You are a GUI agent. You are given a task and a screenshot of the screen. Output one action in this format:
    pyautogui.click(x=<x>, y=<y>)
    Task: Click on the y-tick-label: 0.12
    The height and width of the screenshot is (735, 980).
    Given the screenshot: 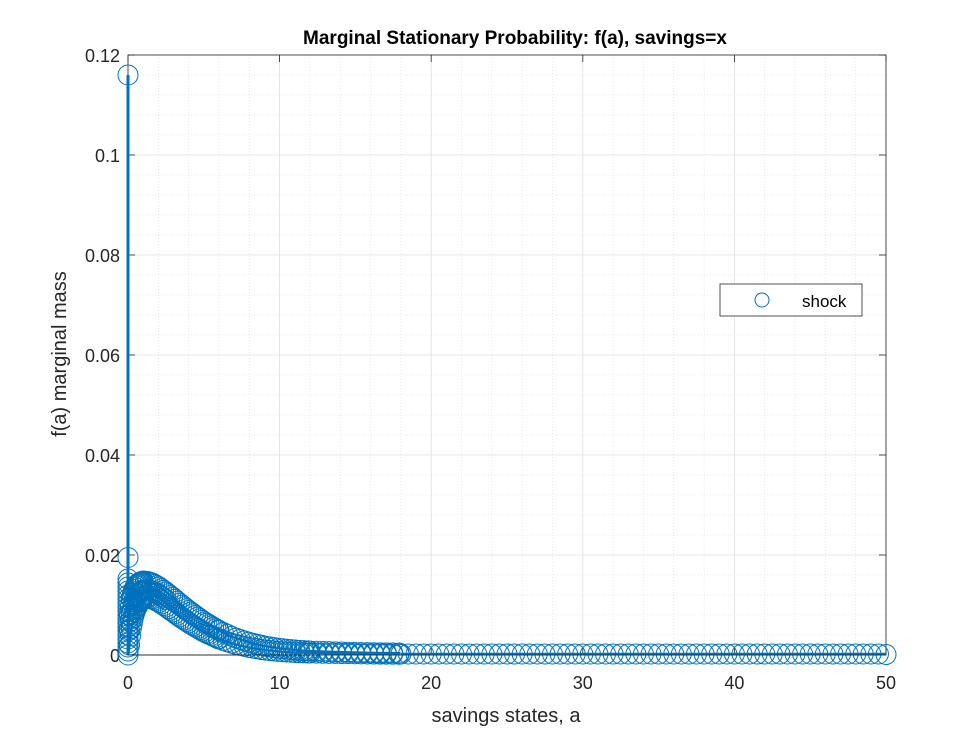 What is the action you would take?
    pyautogui.click(x=102, y=56)
    